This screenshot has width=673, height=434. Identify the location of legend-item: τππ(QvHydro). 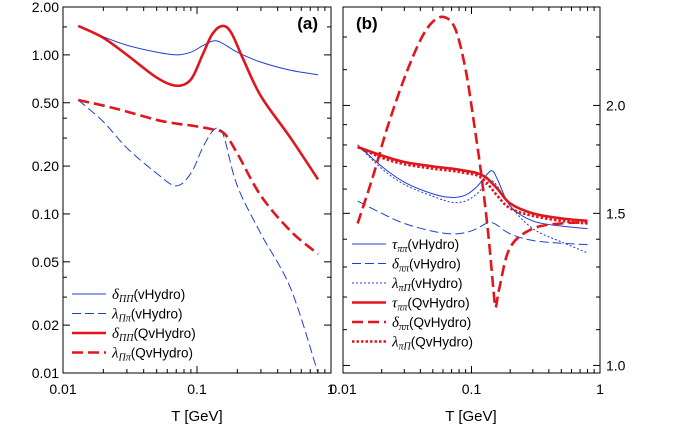
(411, 305).